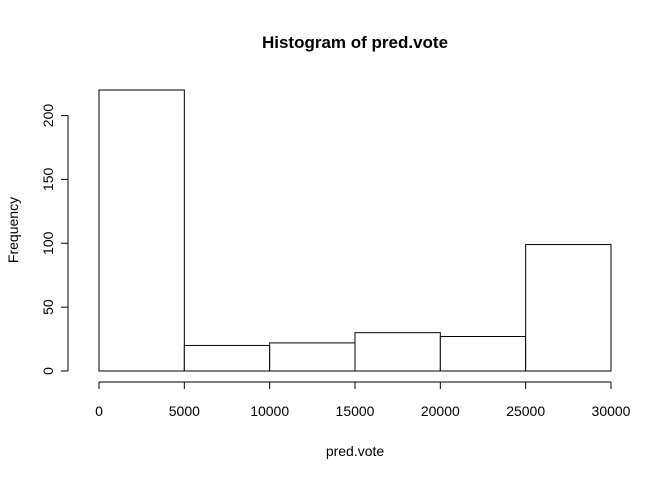  I want to click on y-ticks: 0 50 100 150 200, so click(54, 239).